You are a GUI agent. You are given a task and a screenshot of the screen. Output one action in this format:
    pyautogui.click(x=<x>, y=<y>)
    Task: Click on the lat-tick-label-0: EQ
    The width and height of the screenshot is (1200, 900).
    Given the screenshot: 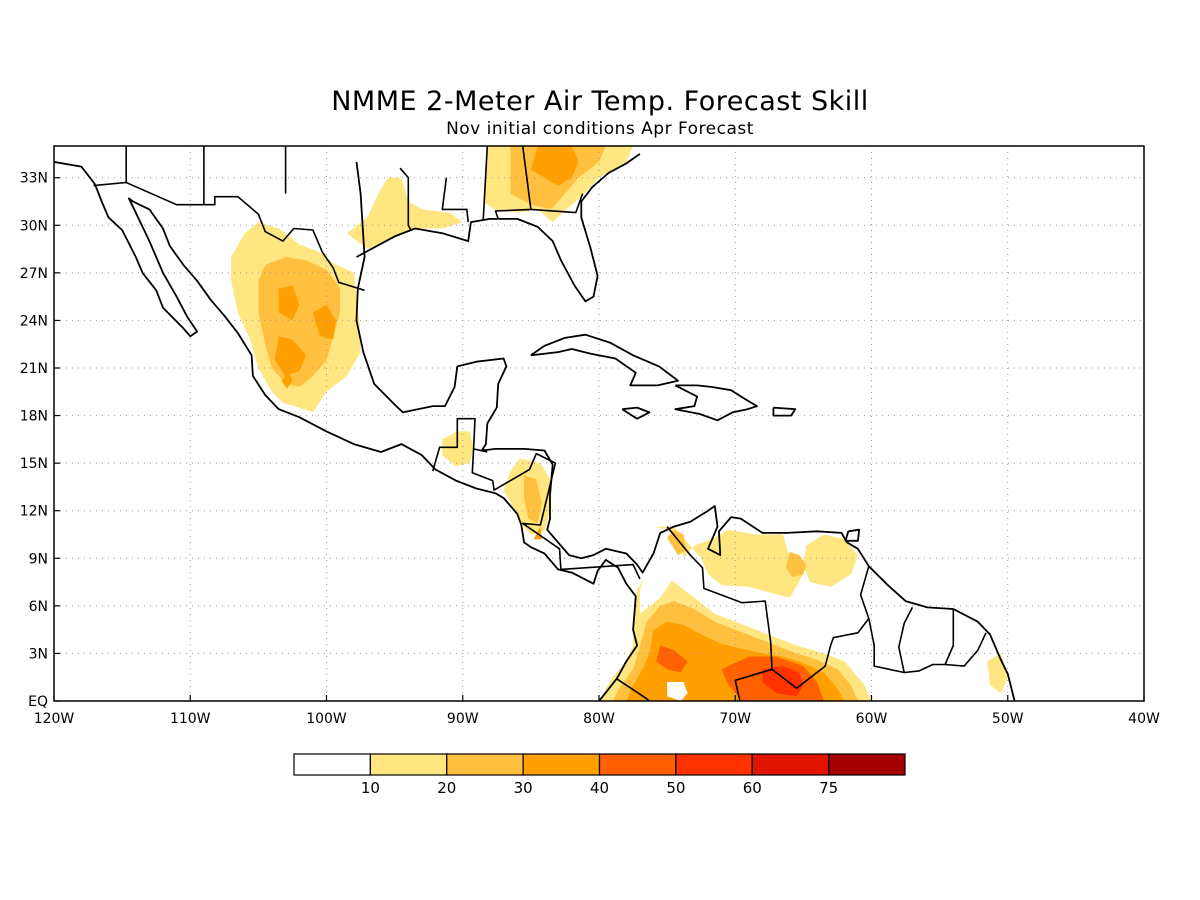 What is the action you would take?
    pyautogui.click(x=38, y=702)
    